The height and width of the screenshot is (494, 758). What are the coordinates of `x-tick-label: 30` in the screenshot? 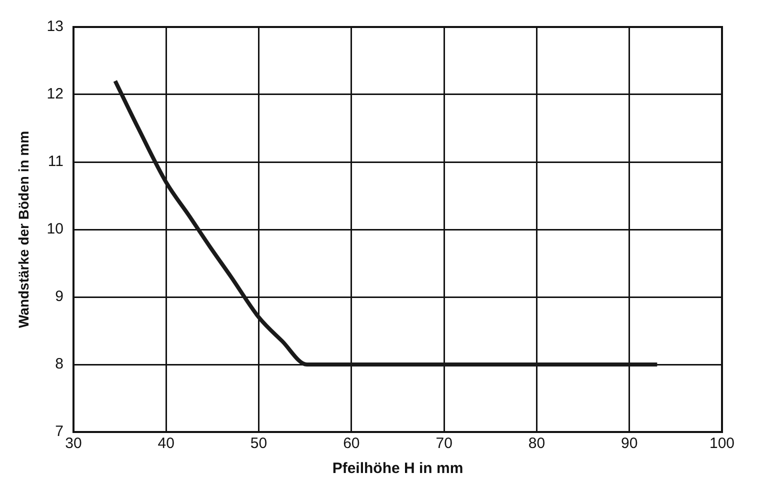 It's located at (73, 443).